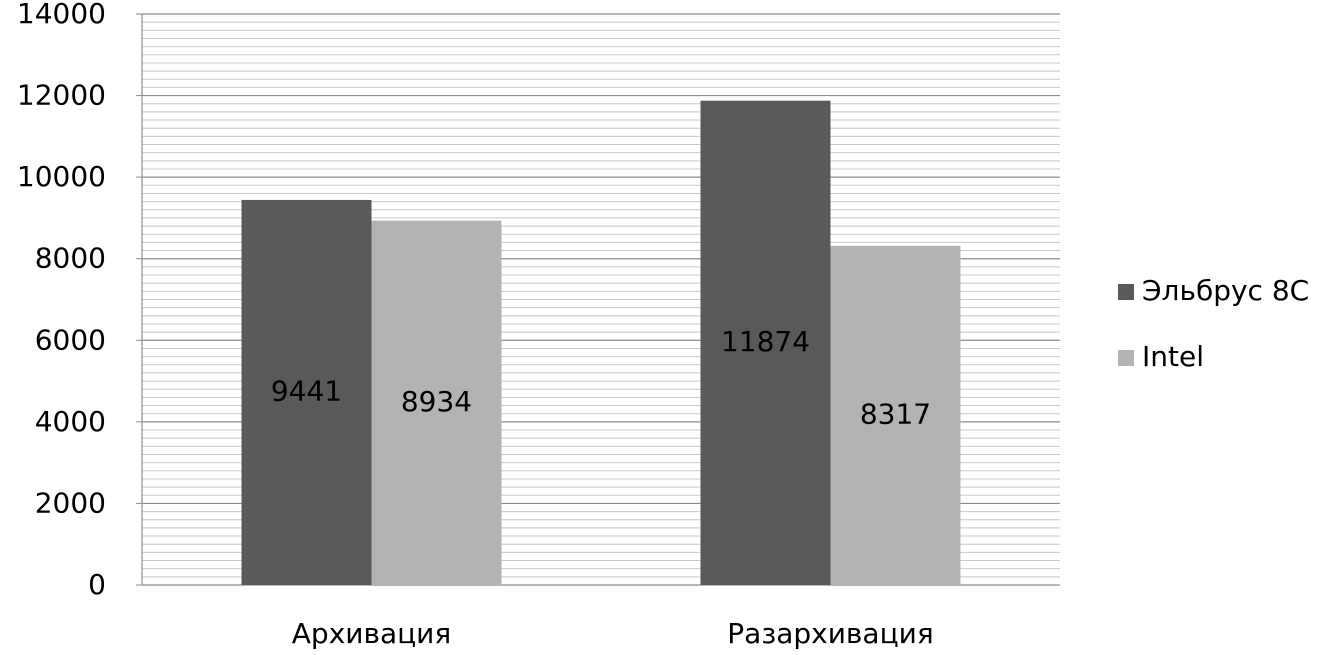 This screenshot has height=655, width=1334. Describe the element at coordinates (1225, 290) in the screenshot. I see `legend-label: Эльбрус 8С` at that location.